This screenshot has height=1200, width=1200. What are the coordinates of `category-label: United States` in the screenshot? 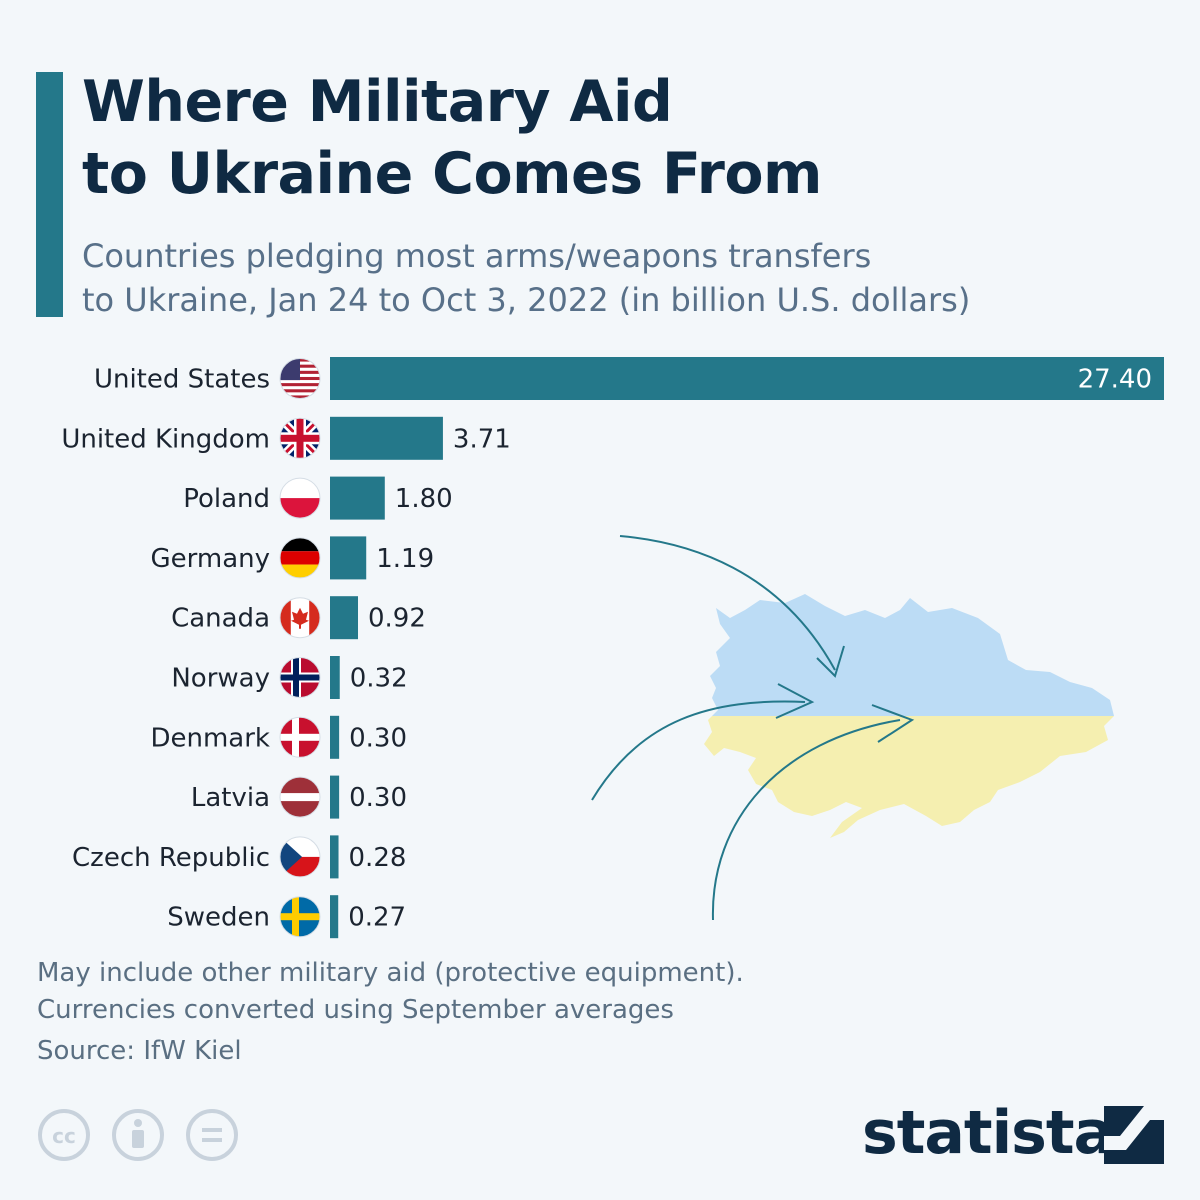 It's located at (182, 380).